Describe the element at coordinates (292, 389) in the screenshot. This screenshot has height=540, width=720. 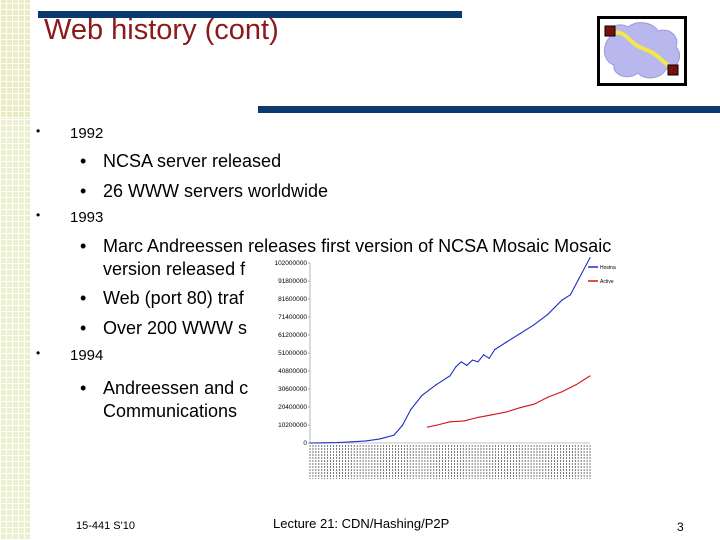
I see `y-tick-label: 30600000` at that location.